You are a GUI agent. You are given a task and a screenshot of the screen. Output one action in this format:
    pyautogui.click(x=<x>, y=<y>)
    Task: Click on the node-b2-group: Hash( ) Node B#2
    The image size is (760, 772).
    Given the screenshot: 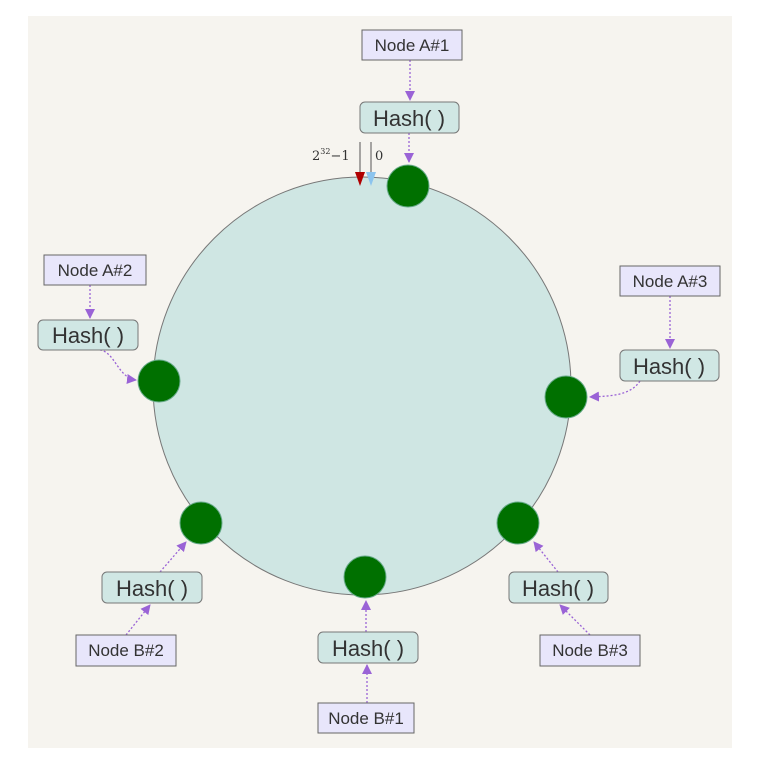 What is the action you would take?
    pyautogui.click(x=139, y=619)
    